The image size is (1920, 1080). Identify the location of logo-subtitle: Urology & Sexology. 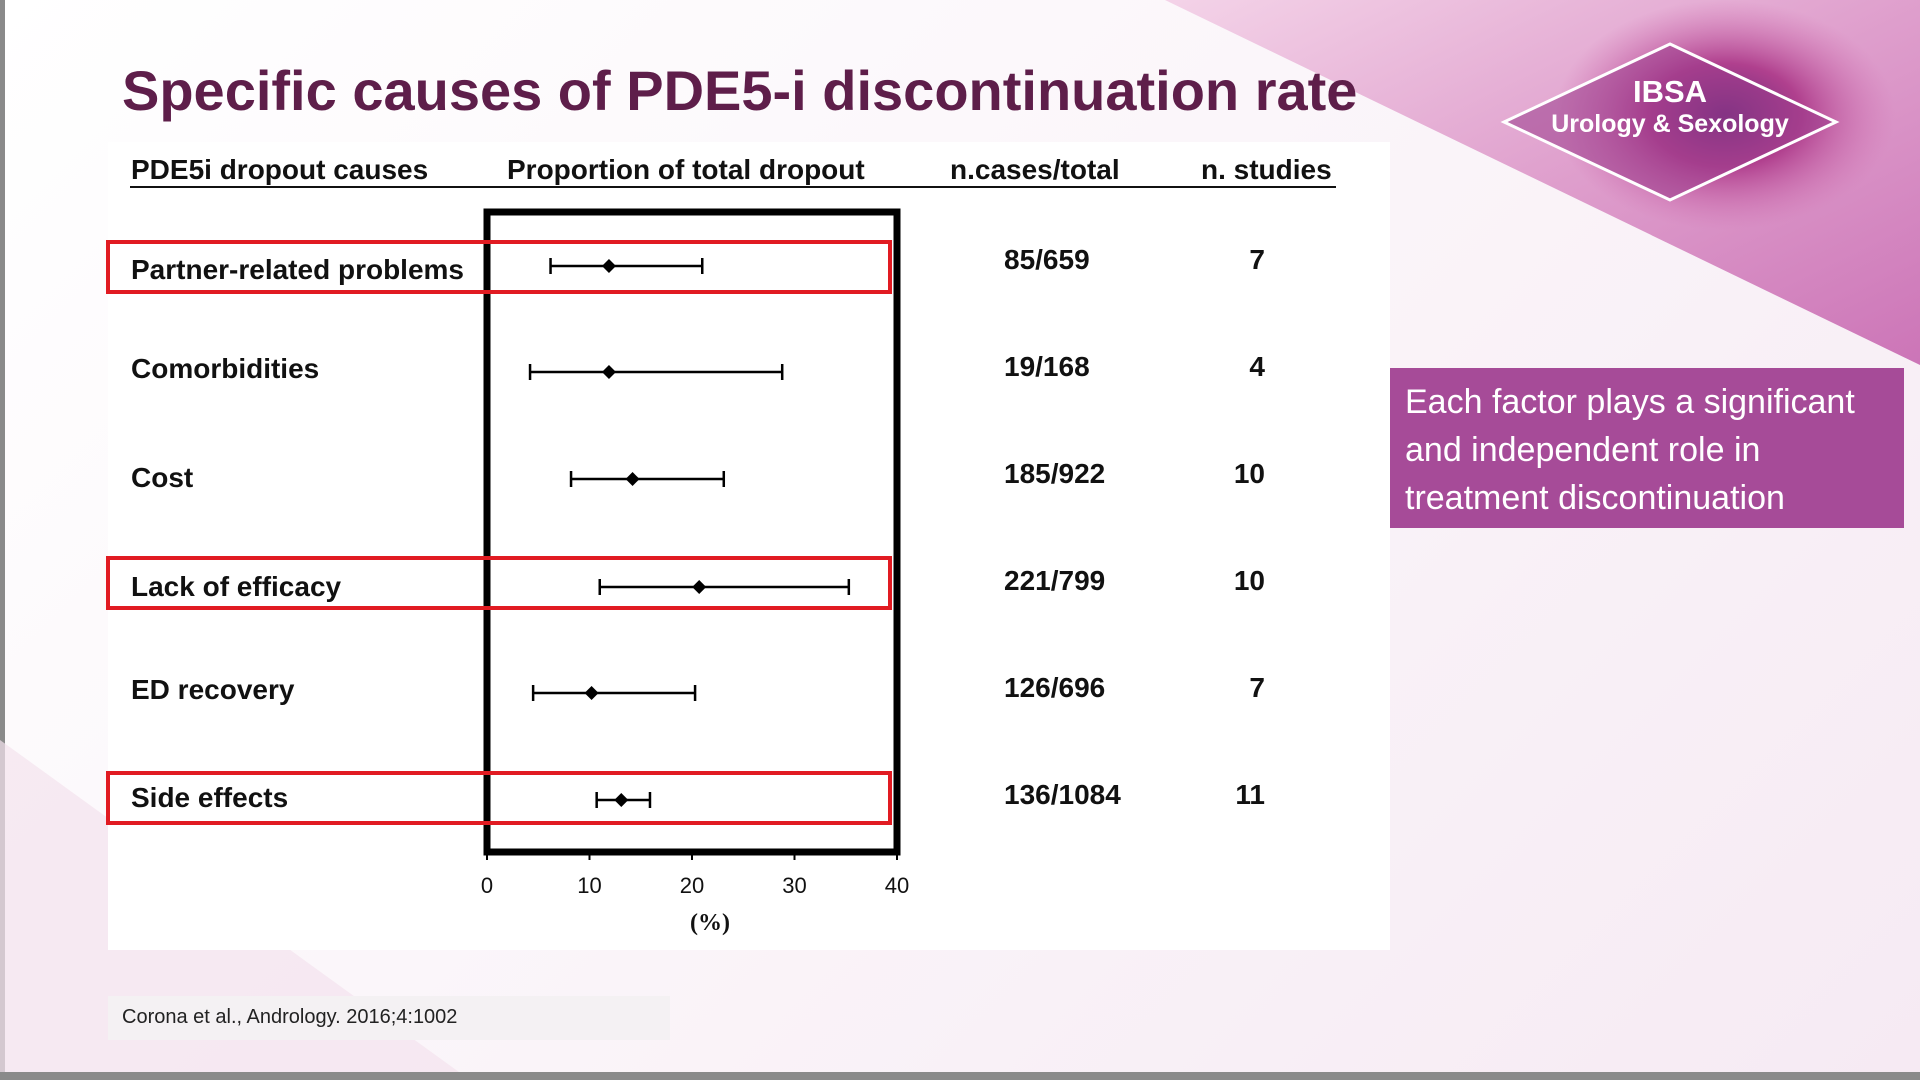
(1670, 124).